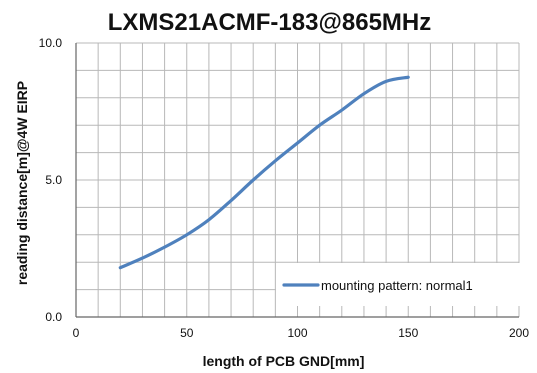 This screenshot has width=537, height=373. Describe the element at coordinates (53, 317) in the screenshot. I see `y-tick-label: 0.0` at that location.